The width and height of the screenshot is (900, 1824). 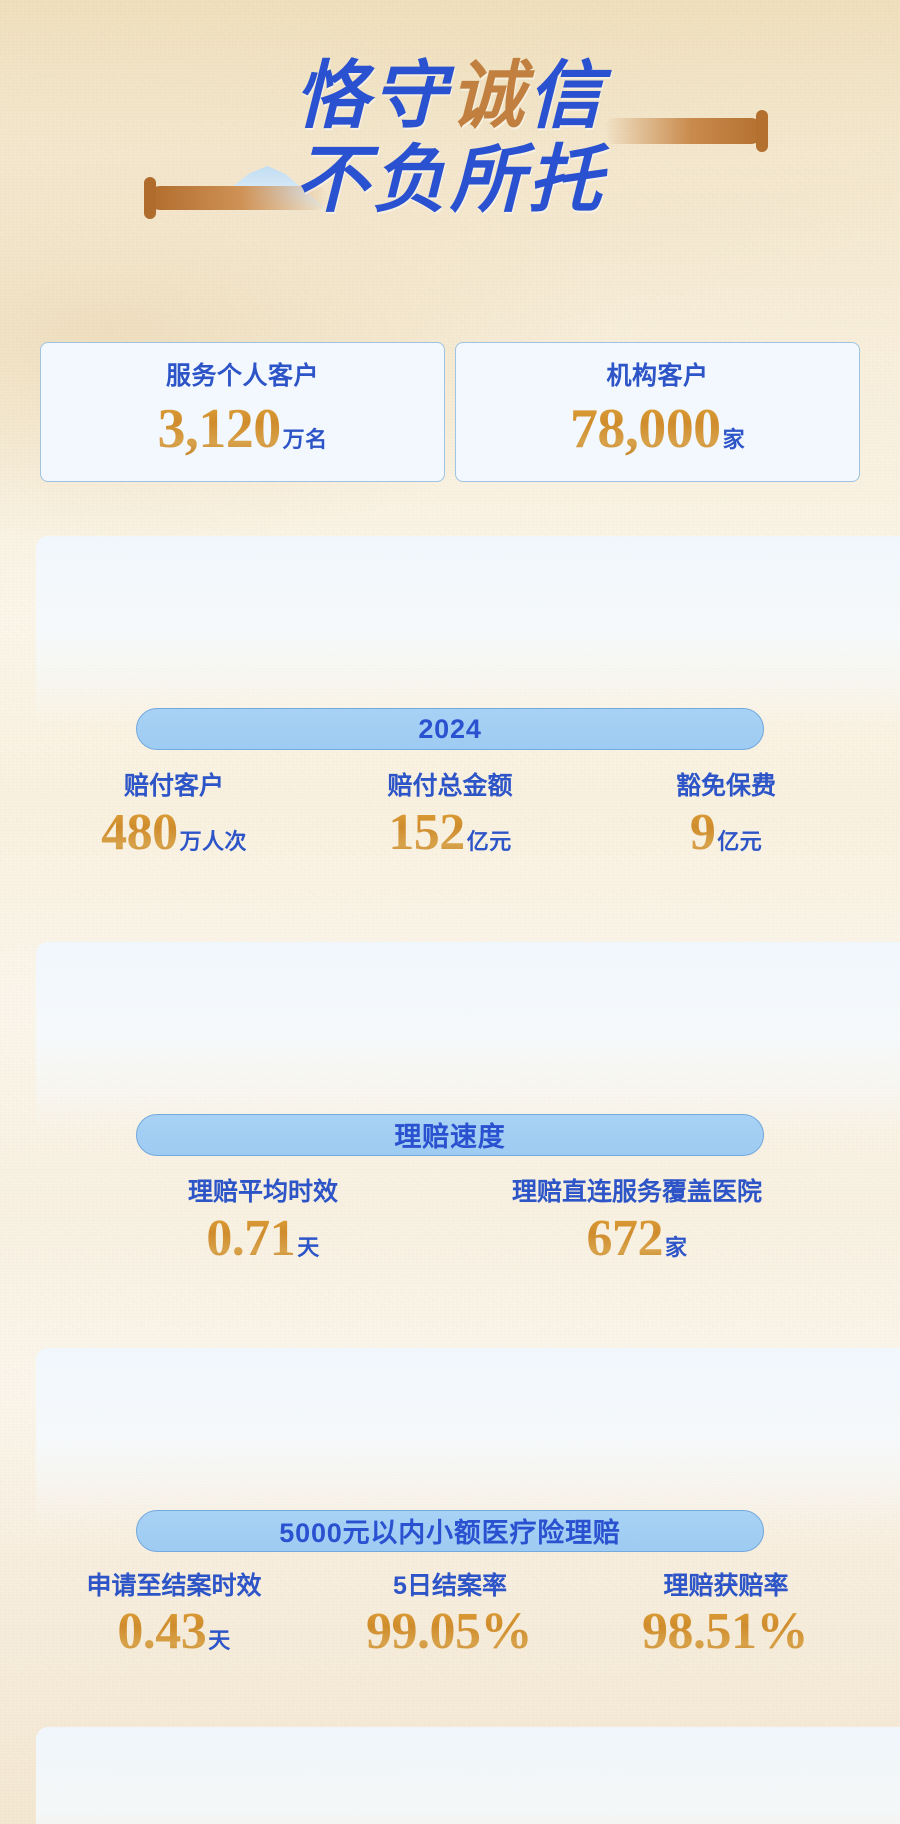 I want to click on stat-claim-customers: 赔付客户 480万人次, so click(x=174, y=817).